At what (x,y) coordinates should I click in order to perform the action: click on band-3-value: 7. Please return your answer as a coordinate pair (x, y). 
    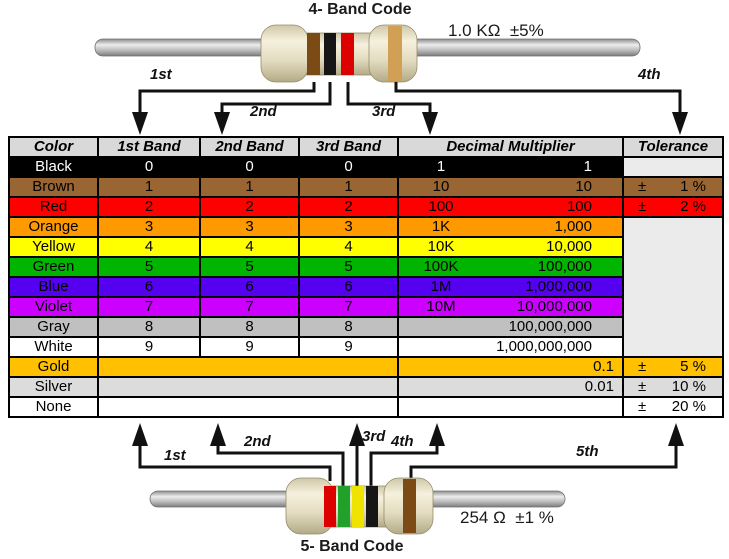
    Looking at the image, I should click on (348, 307).